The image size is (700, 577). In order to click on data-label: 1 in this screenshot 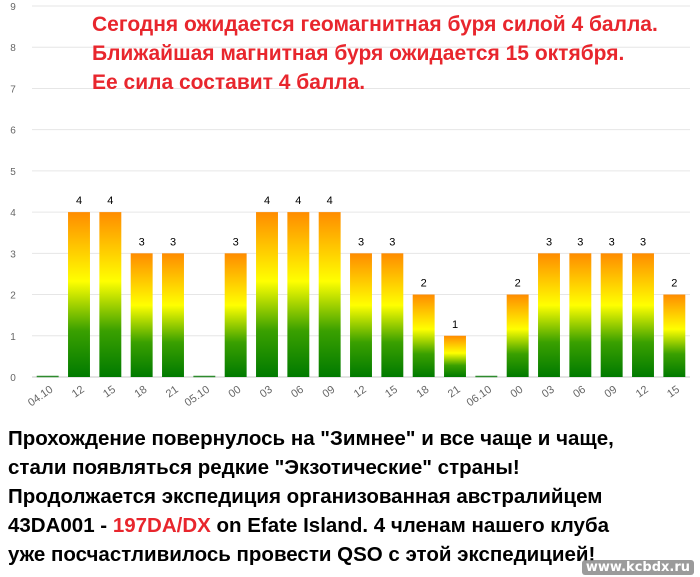, I will do `click(455, 325)`.